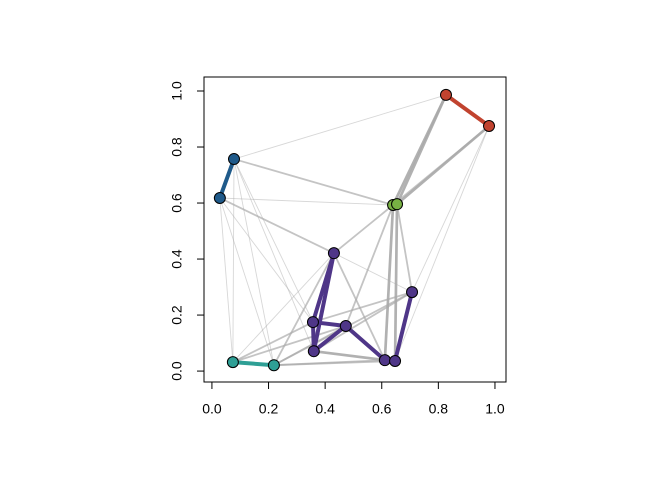 This screenshot has height=480, width=672. What do you see at coordinates (269, 409) in the screenshot?
I see `x-tick-label: 0.2` at bounding box center [269, 409].